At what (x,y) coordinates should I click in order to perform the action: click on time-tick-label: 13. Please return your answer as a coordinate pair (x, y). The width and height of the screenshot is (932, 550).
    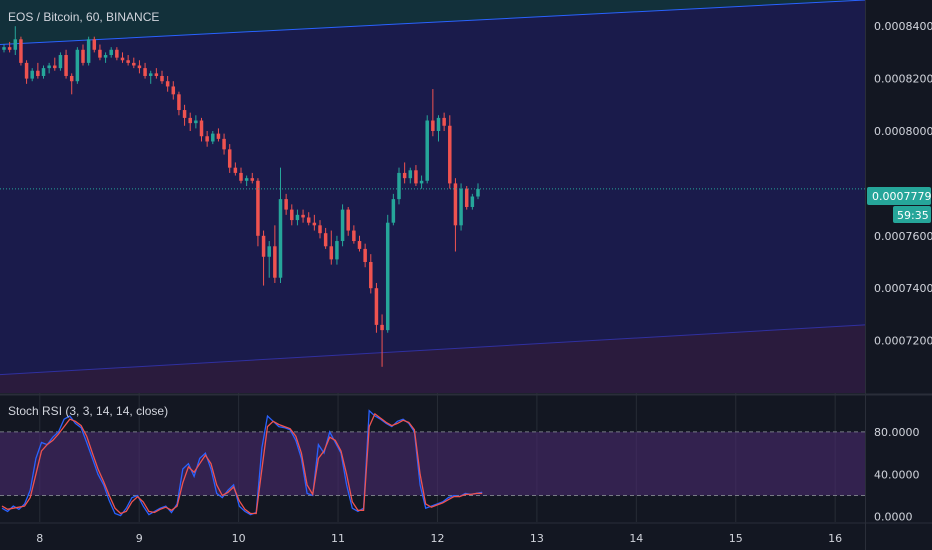
    Looking at the image, I should click on (537, 538).